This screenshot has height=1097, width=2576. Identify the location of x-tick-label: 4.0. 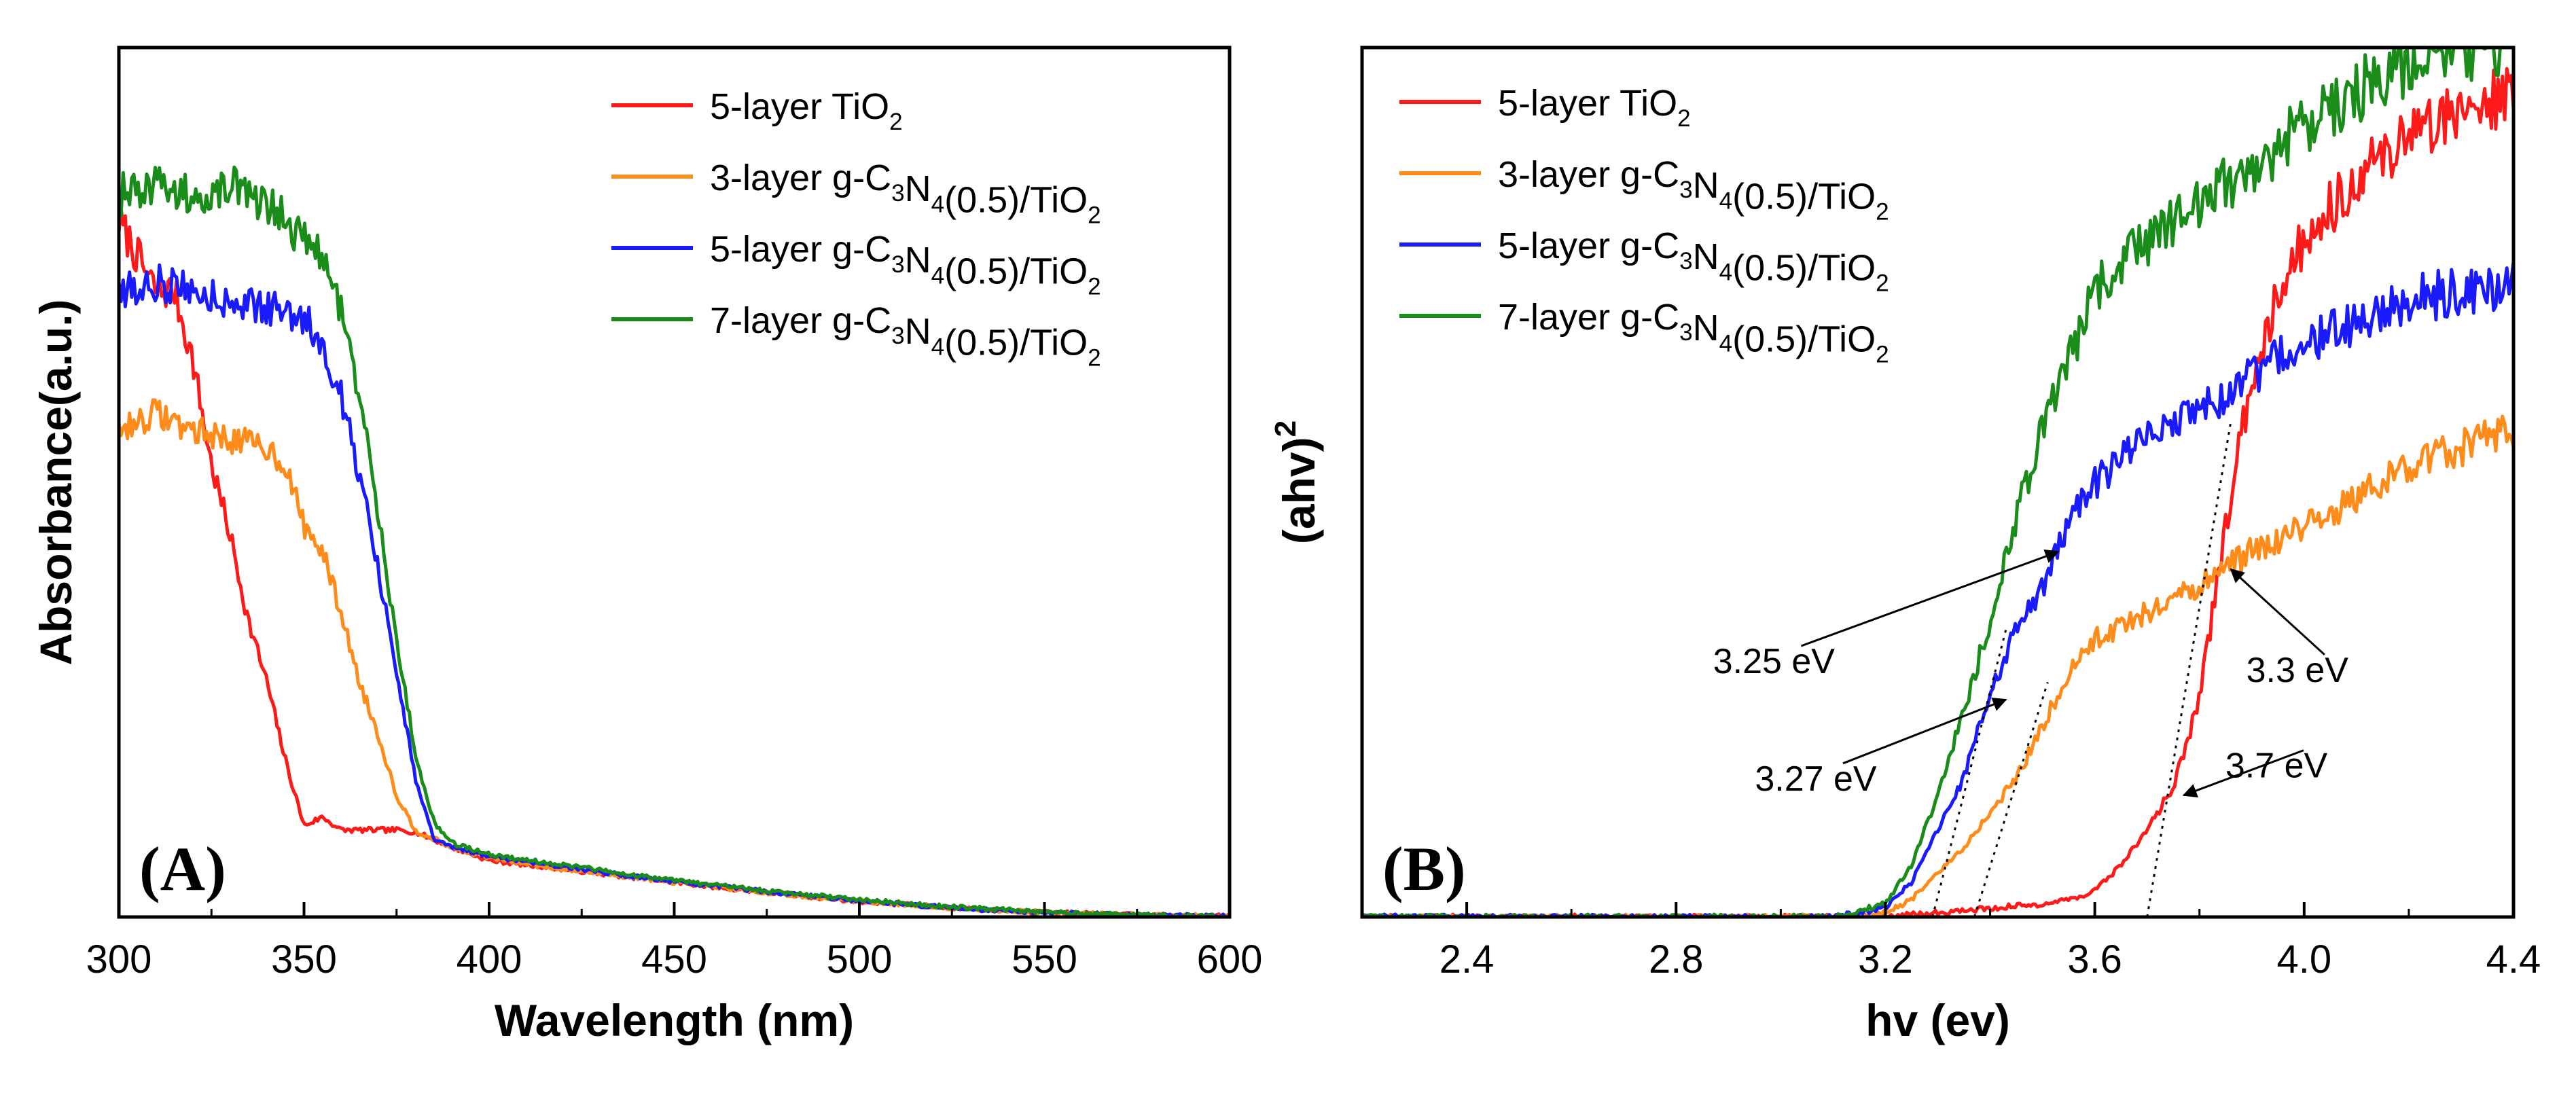
(2303, 959).